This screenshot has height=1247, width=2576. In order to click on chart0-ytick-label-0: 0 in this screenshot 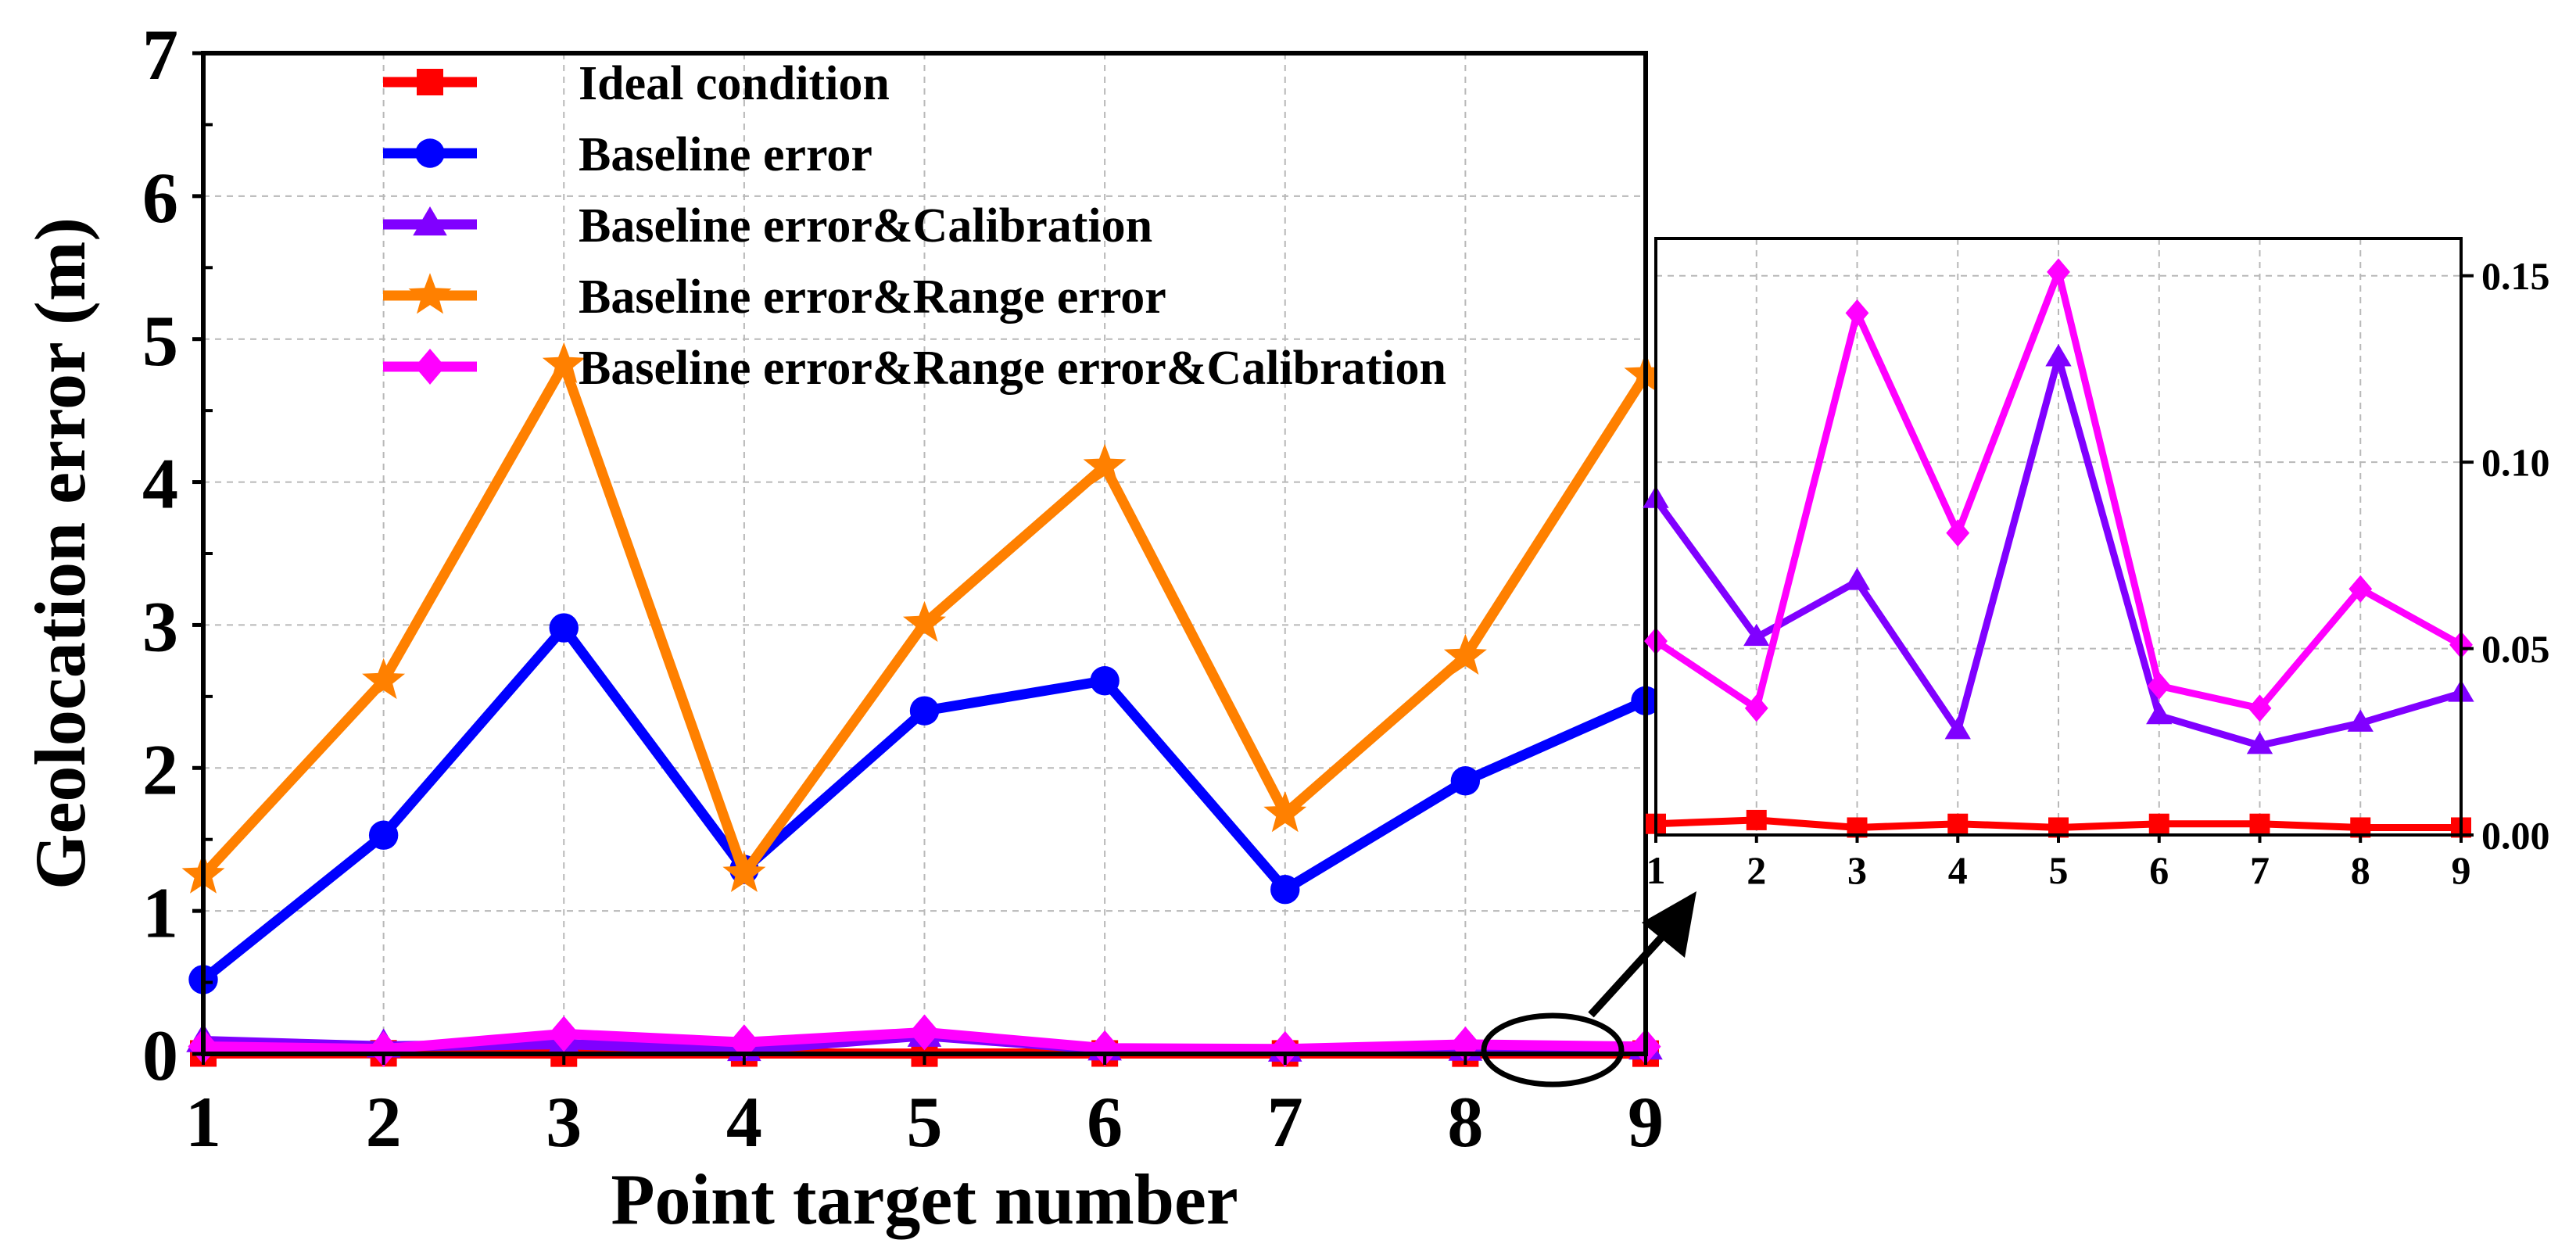, I will do `click(160, 1056)`.